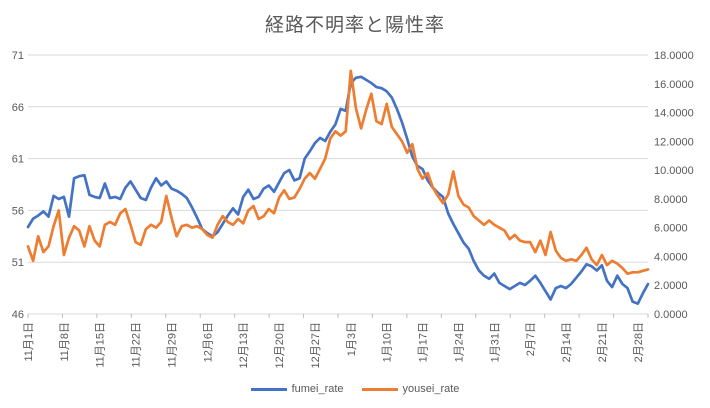 The height and width of the screenshot is (408, 710). I want to click on left-axis-tick-label: 51, so click(18, 263).